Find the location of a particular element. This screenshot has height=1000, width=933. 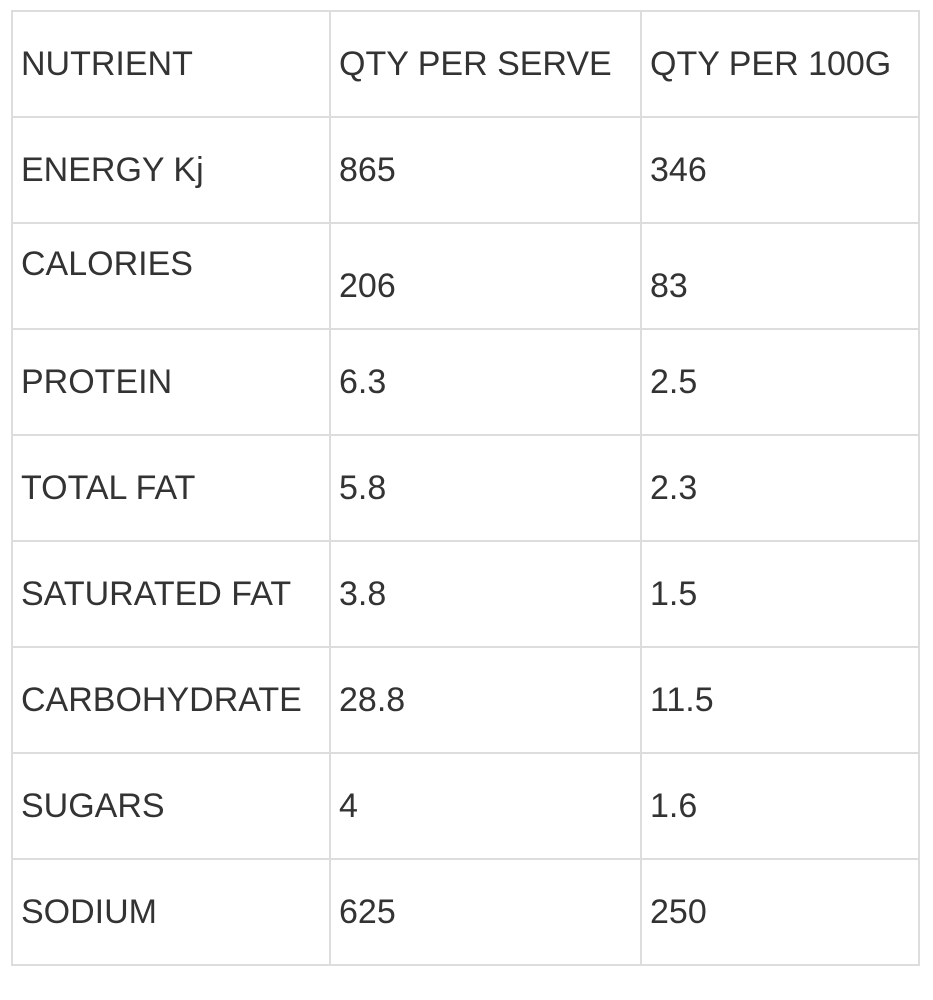

qty-per-100g-cell: 1.5 is located at coordinates (780, 594).